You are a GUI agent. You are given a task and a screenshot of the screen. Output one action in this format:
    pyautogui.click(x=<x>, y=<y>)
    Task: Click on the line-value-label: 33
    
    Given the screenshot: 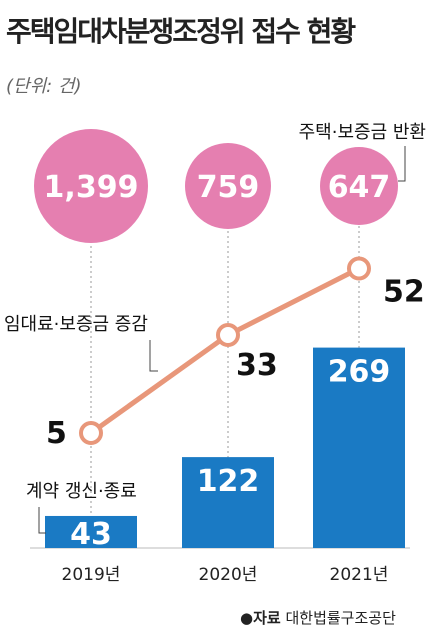 What is the action you would take?
    pyautogui.click(x=257, y=365)
    